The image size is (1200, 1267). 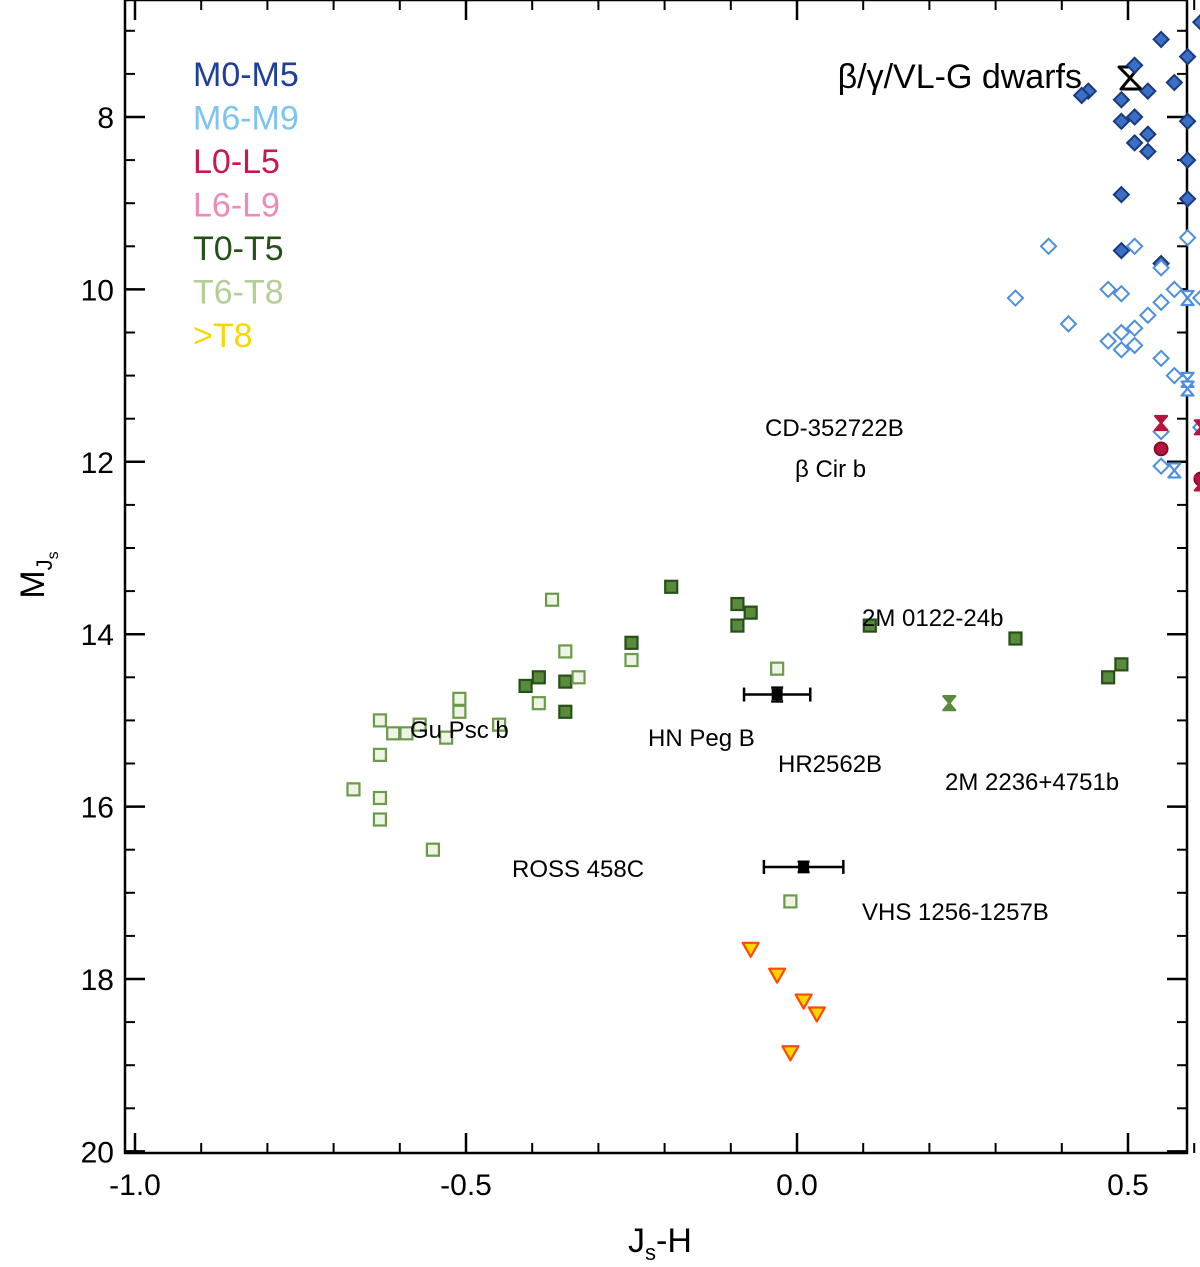 What do you see at coordinates (38, 574) in the screenshot?
I see `y-axis-title: MJs` at bounding box center [38, 574].